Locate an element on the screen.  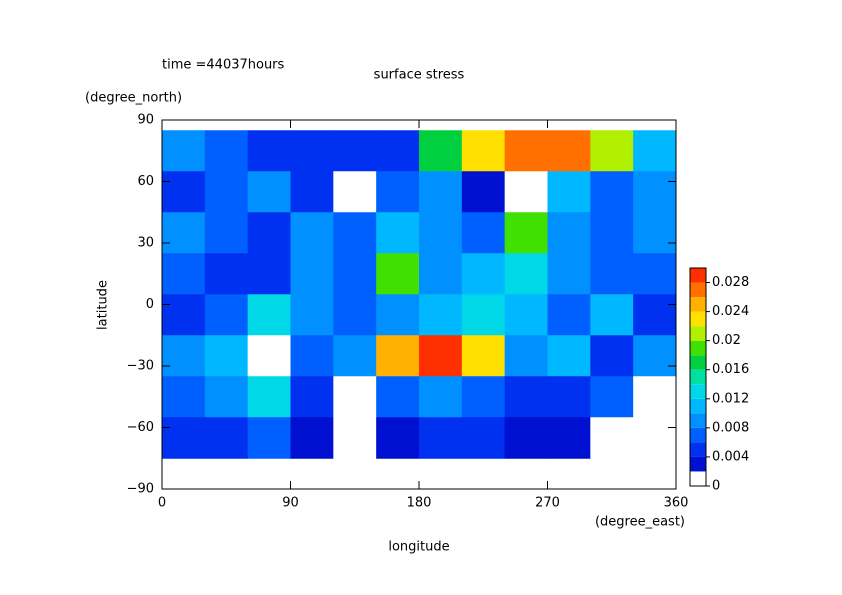
x-tick-label: 270 is located at coordinates (547, 503).